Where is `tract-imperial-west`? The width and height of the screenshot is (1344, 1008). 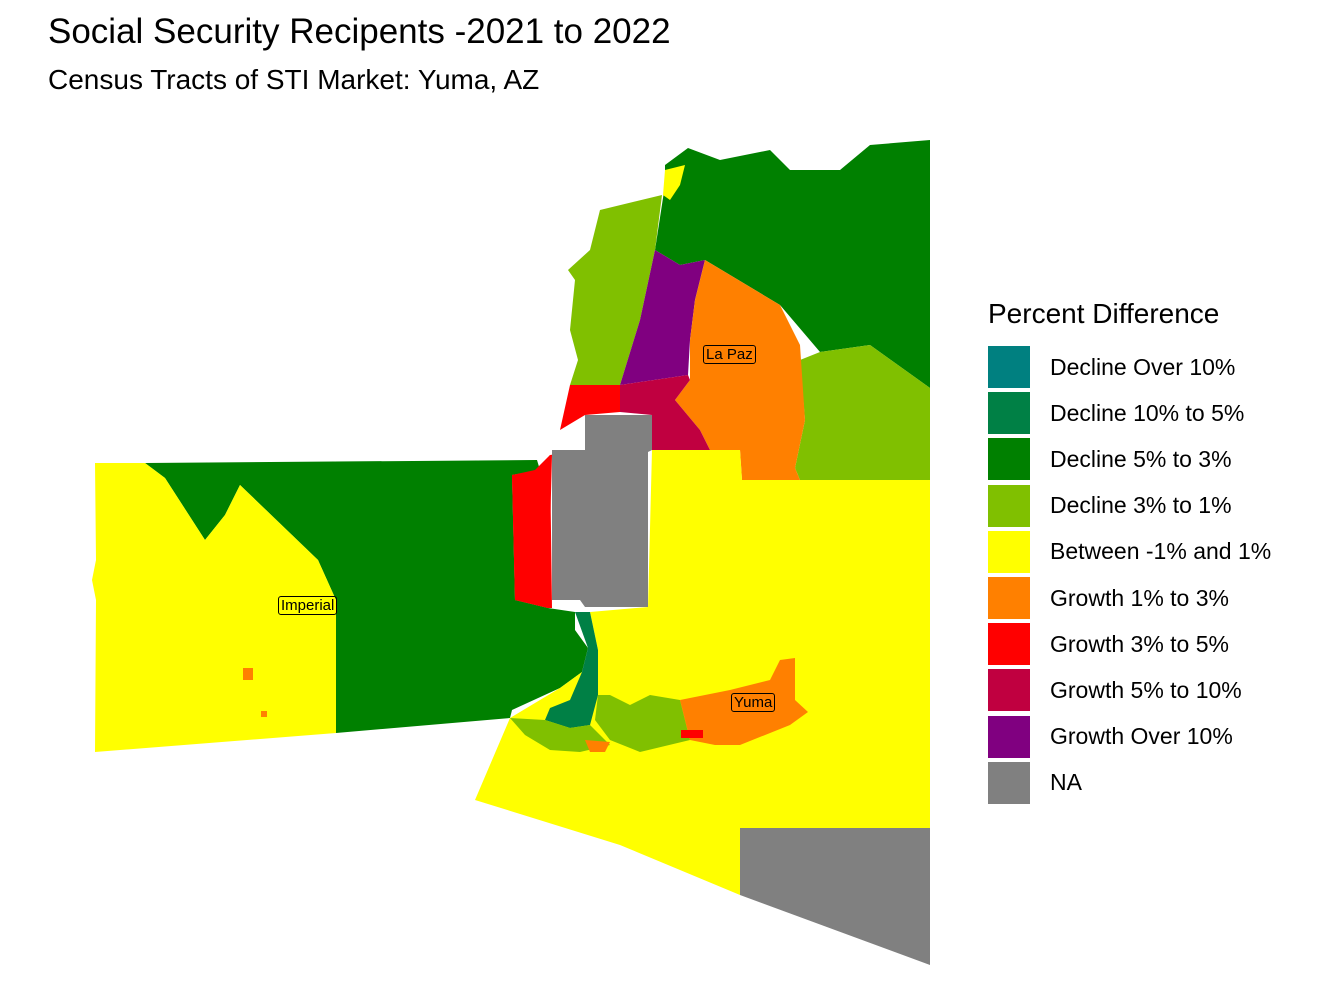 tract-imperial-west is located at coordinates (214, 607).